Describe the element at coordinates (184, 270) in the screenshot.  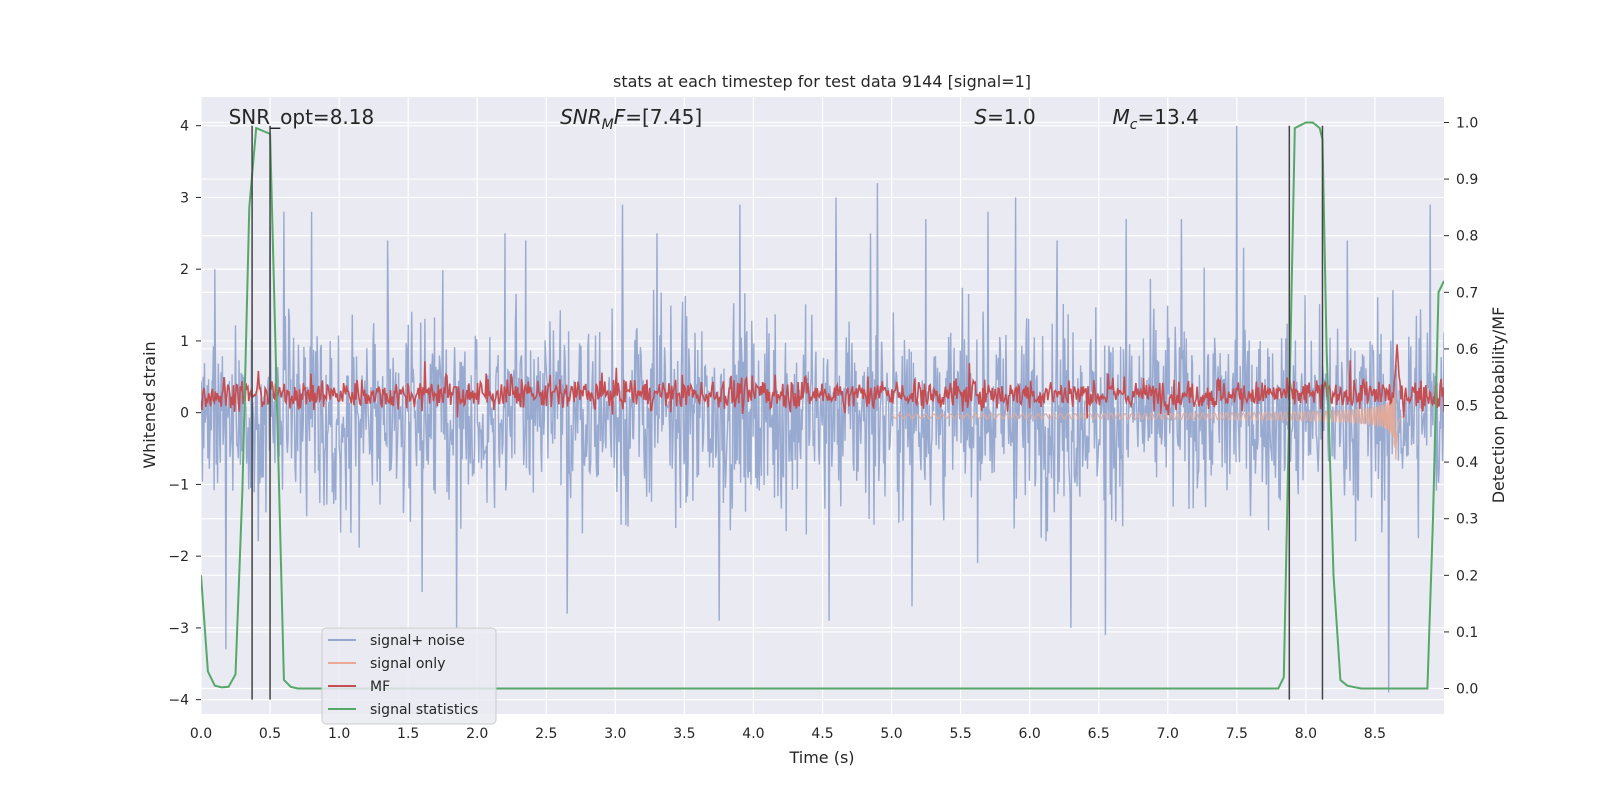
I see `y-tick-label: 2` at that location.